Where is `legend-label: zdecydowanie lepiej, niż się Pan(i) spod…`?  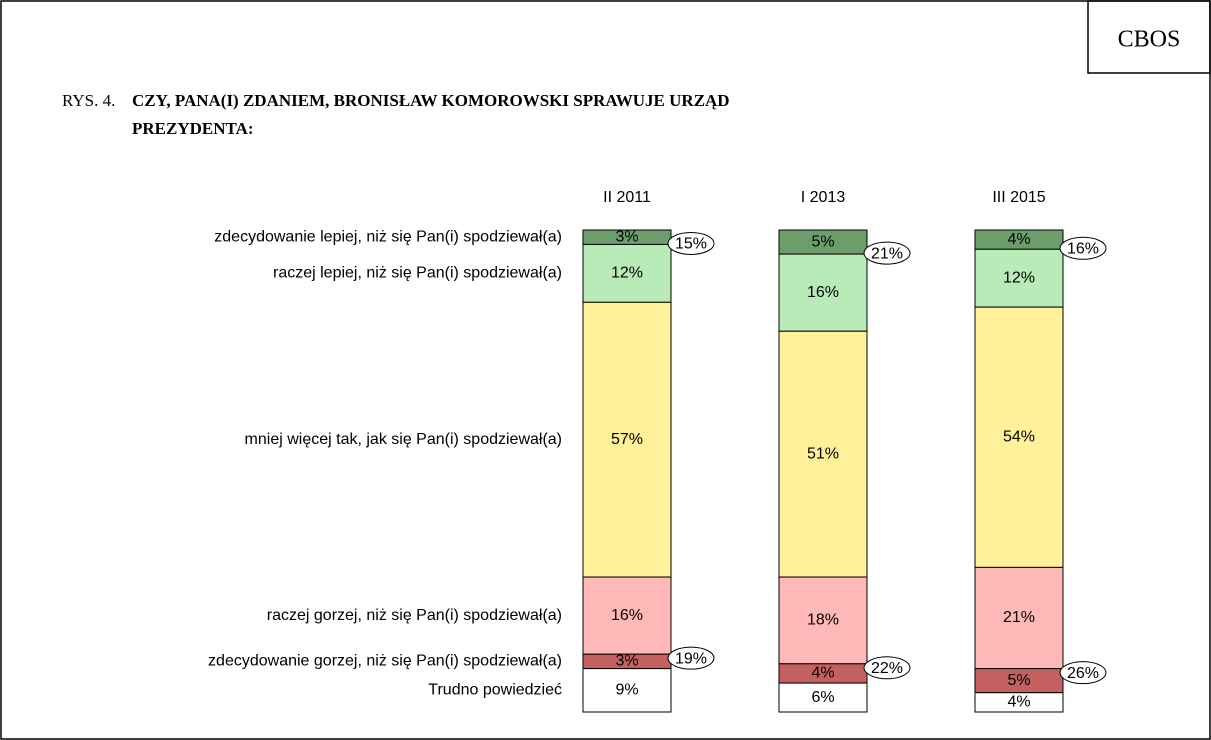 legend-label: zdecydowanie lepiej, niż się Pan(i) spod… is located at coordinates (388, 236).